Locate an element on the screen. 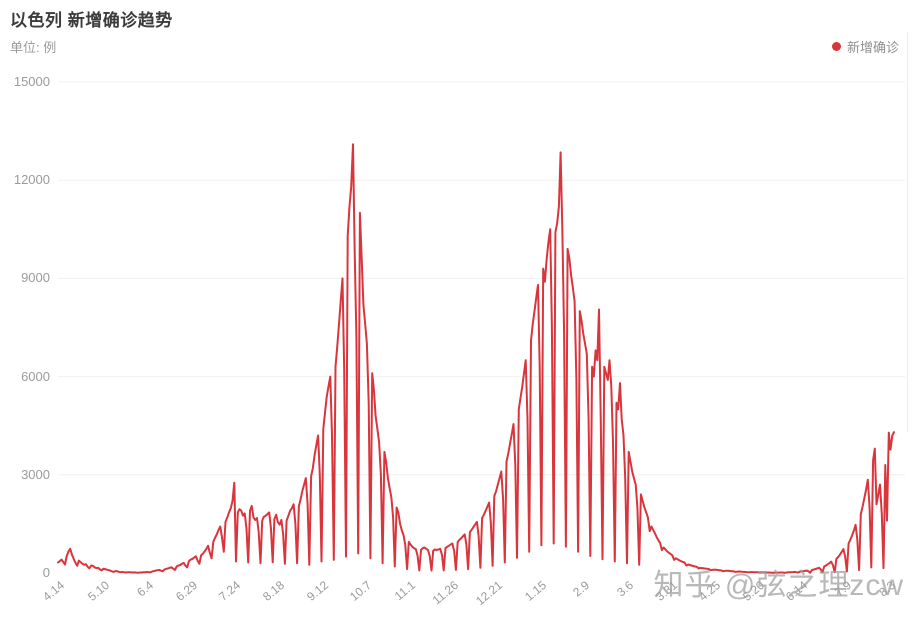 The width and height of the screenshot is (916, 628). chart-title: 以色列 新增确诊趋势 is located at coordinates (91, 20).